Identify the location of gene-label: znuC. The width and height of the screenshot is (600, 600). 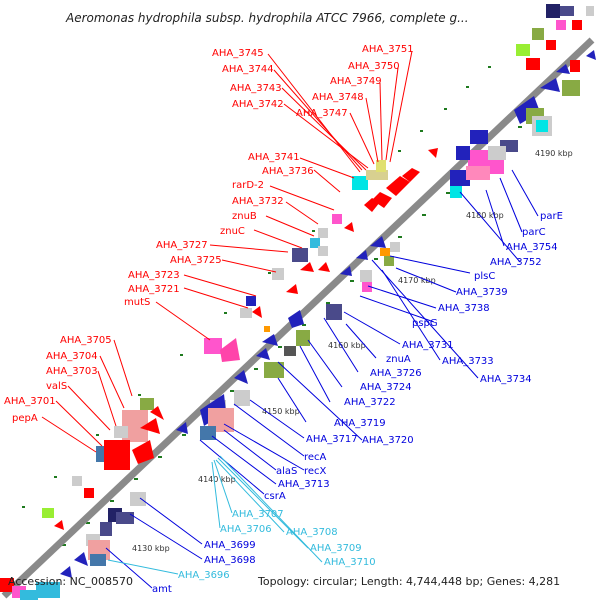
(232, 231).